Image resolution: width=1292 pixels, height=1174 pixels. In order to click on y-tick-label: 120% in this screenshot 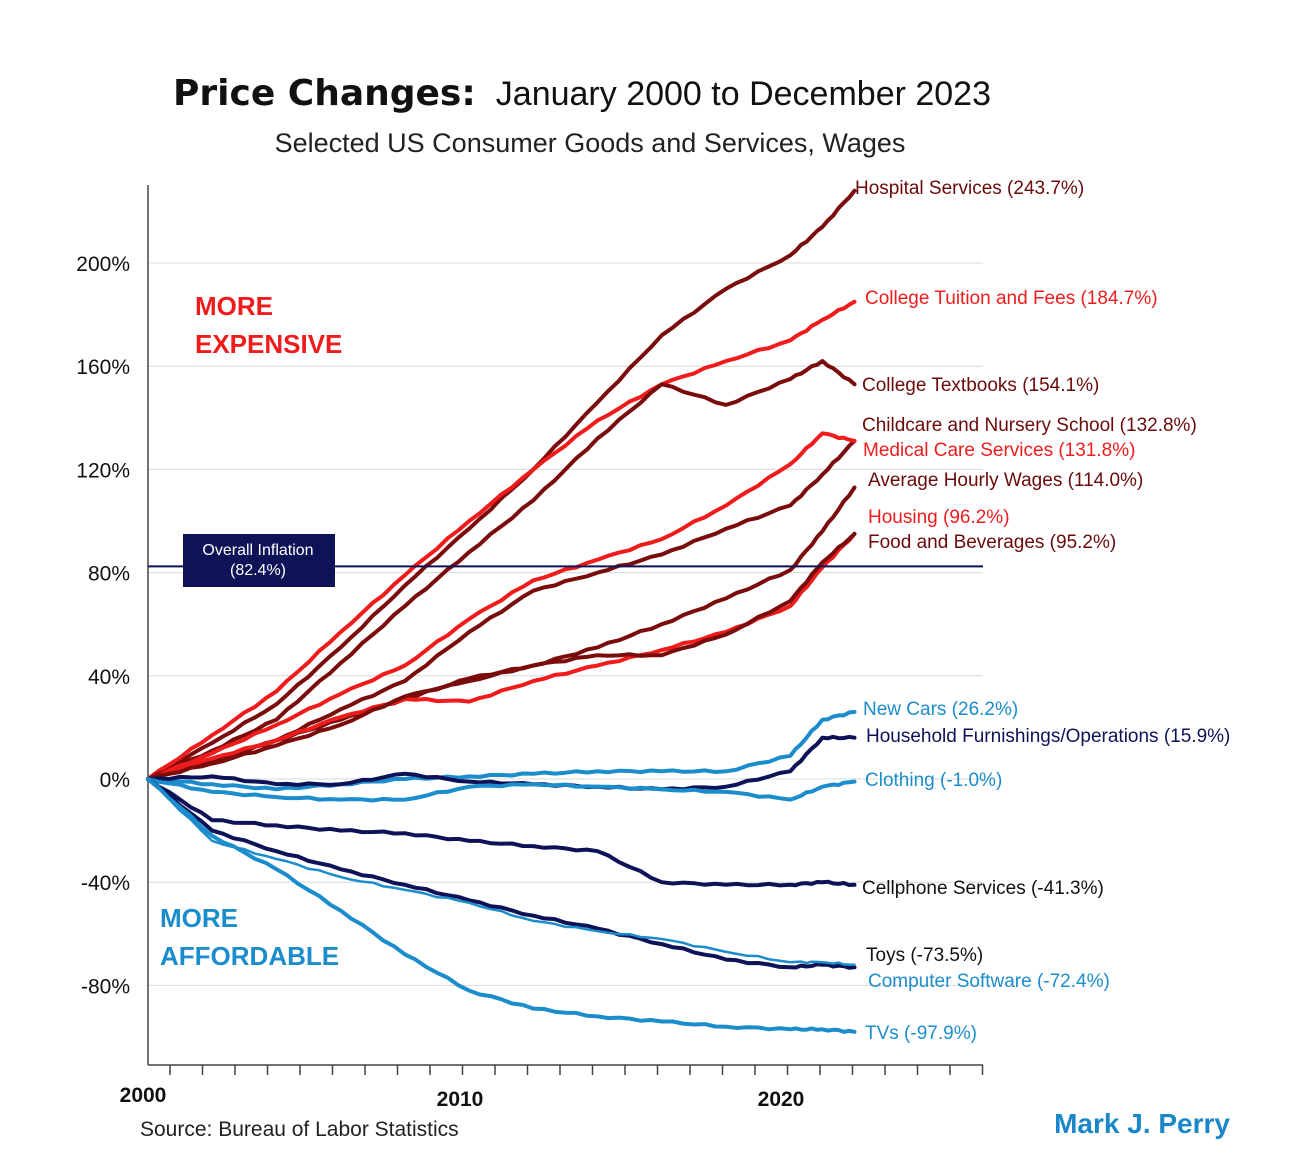, I will do `click(103, 470)`.